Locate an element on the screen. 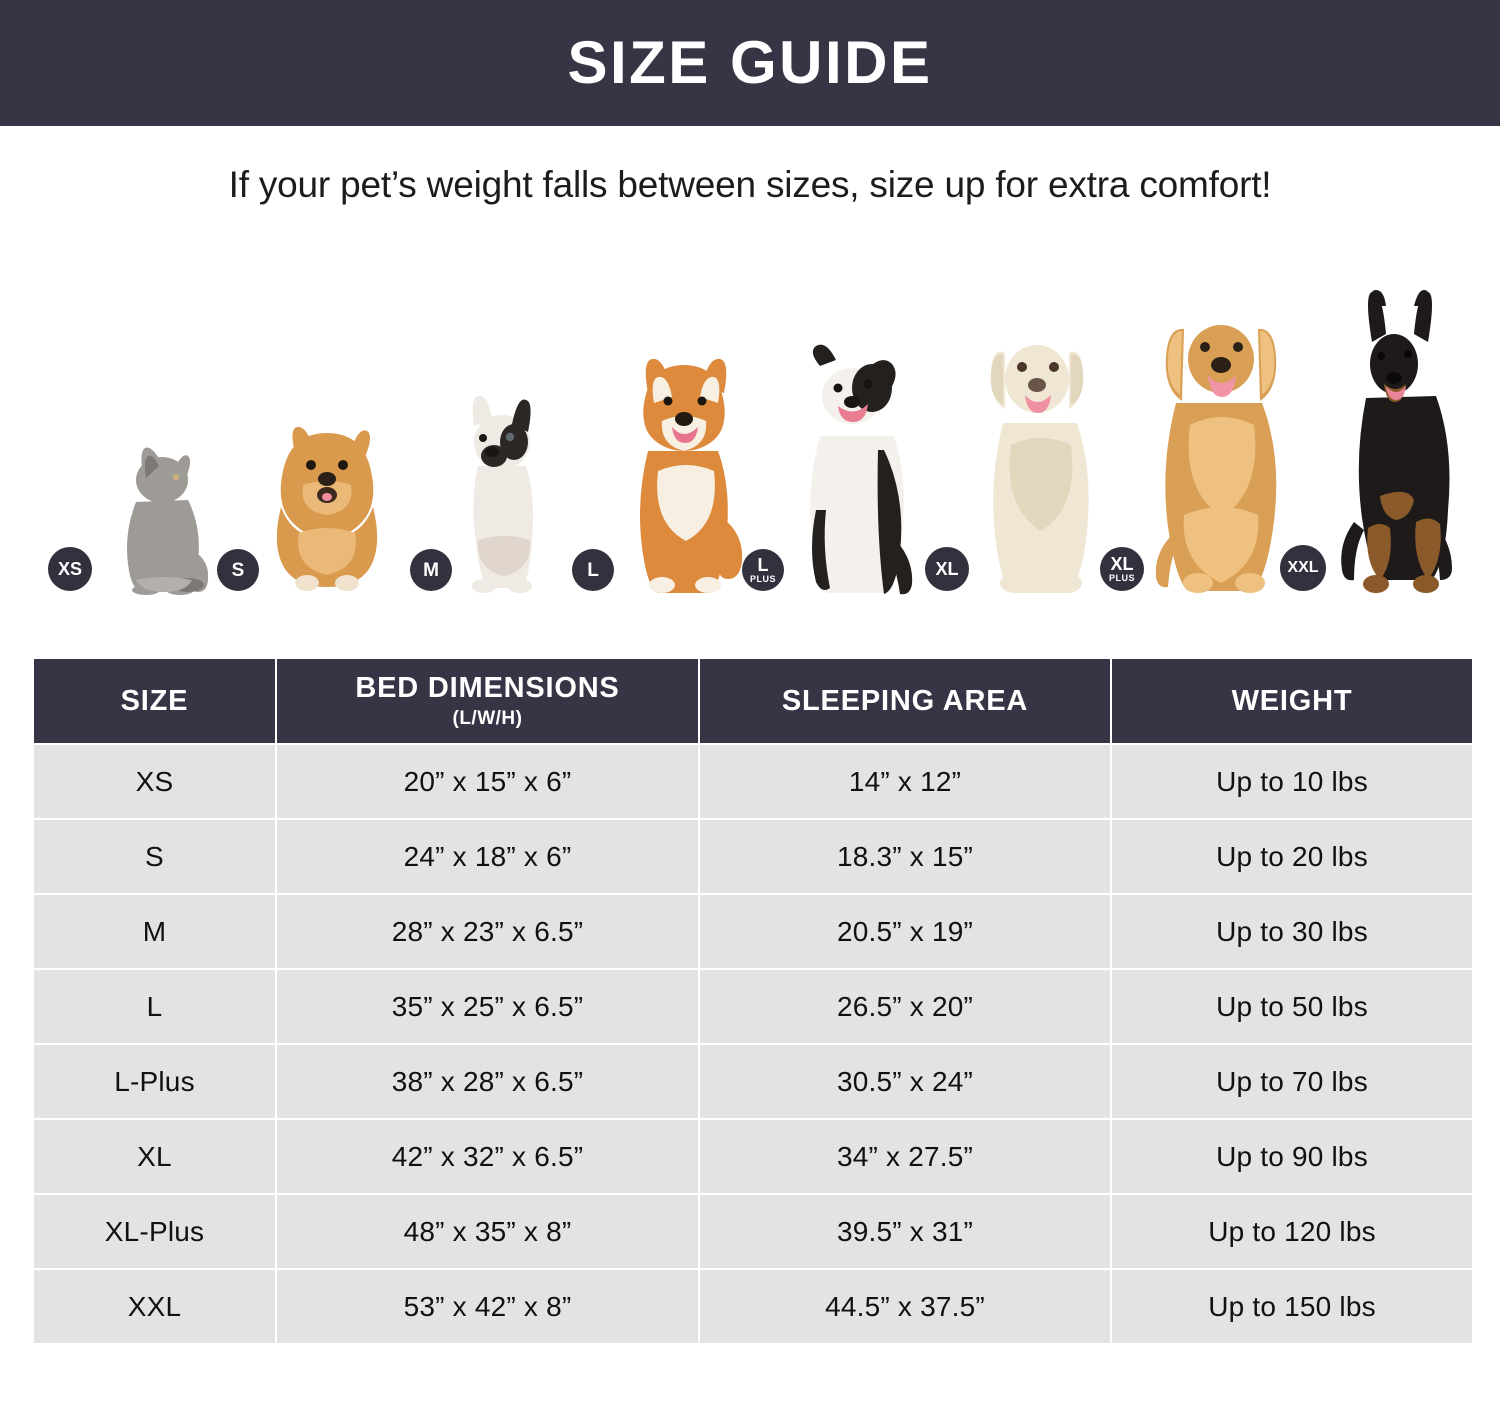 The height and width of the screenshot is (1416, 1500). cell-sleeping-area: 44.5” x 37.5” is located at coordinates (905, 1306).